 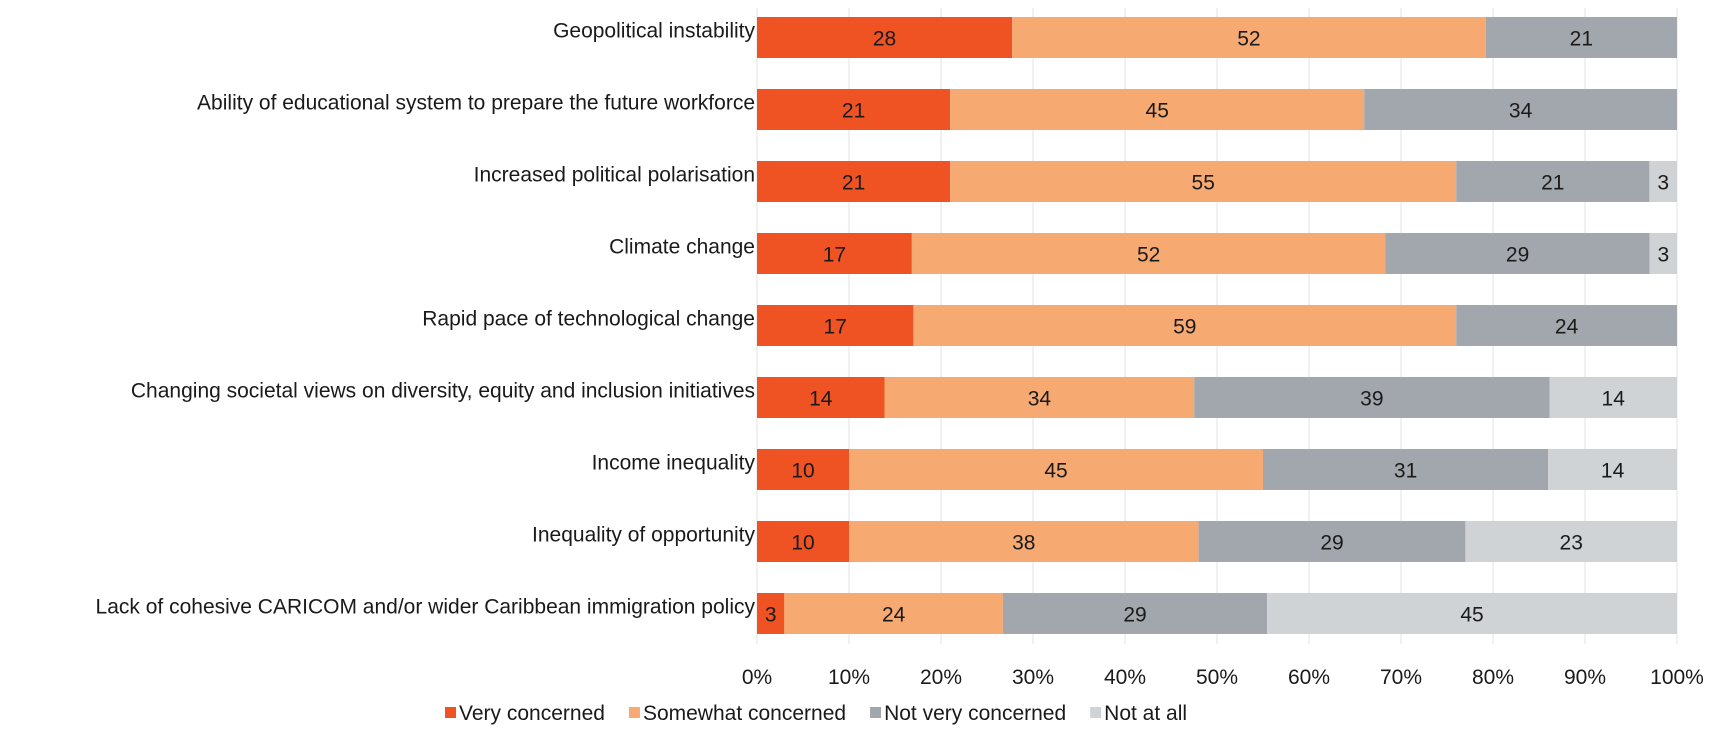 I want to click on data-label: 59, so click(x=1184, y=327).